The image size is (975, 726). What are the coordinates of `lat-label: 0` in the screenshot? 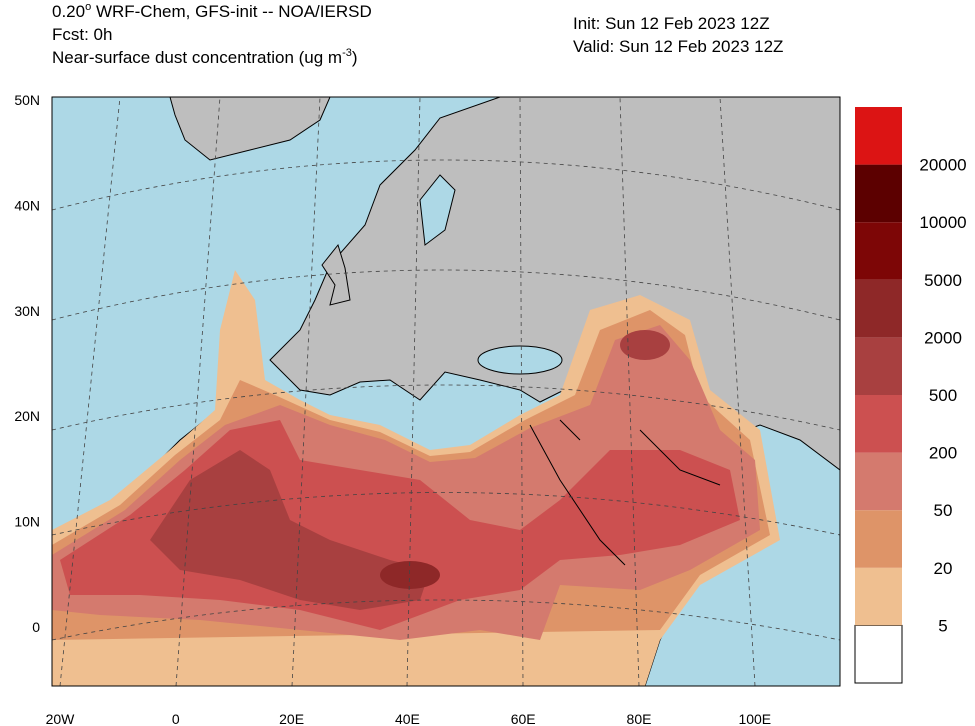 It's located at (36, 627).